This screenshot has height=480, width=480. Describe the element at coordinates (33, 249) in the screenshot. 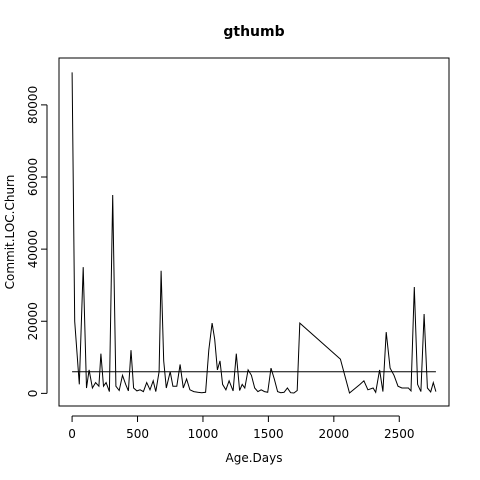

I see `y-tick-label: 40000` at that location.